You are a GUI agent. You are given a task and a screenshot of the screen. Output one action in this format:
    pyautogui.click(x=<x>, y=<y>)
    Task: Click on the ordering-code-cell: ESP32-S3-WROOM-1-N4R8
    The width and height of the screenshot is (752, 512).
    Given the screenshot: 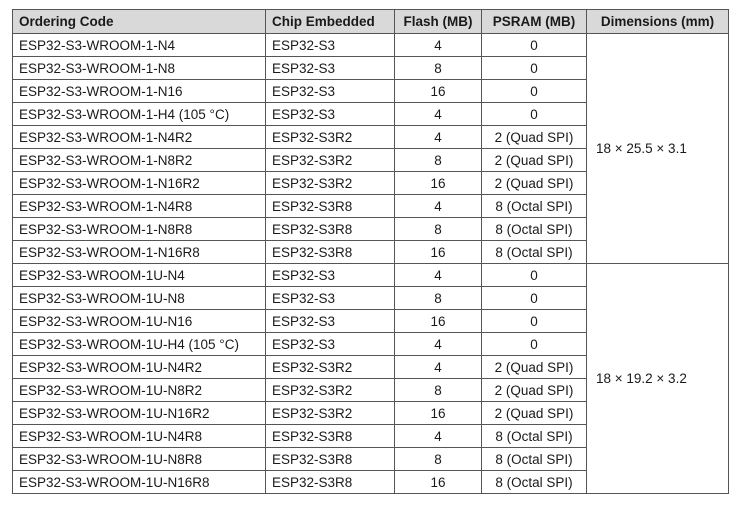 What is the action you would take?
    pyautogui.click(x=139, y=206)
    